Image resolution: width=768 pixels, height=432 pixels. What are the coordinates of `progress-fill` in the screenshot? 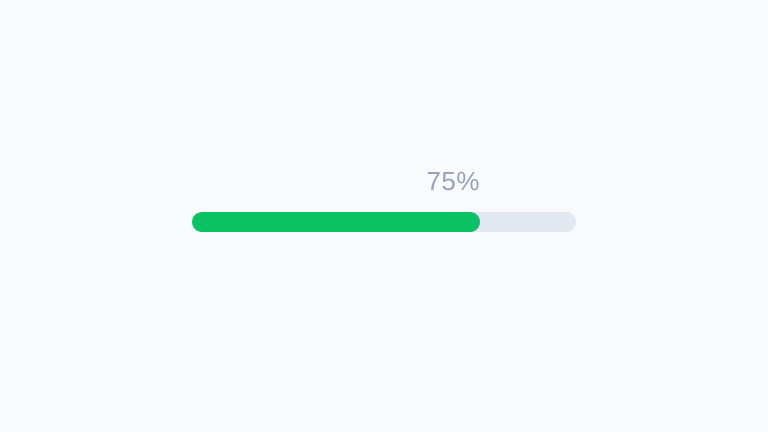 It's located at (336, 222).